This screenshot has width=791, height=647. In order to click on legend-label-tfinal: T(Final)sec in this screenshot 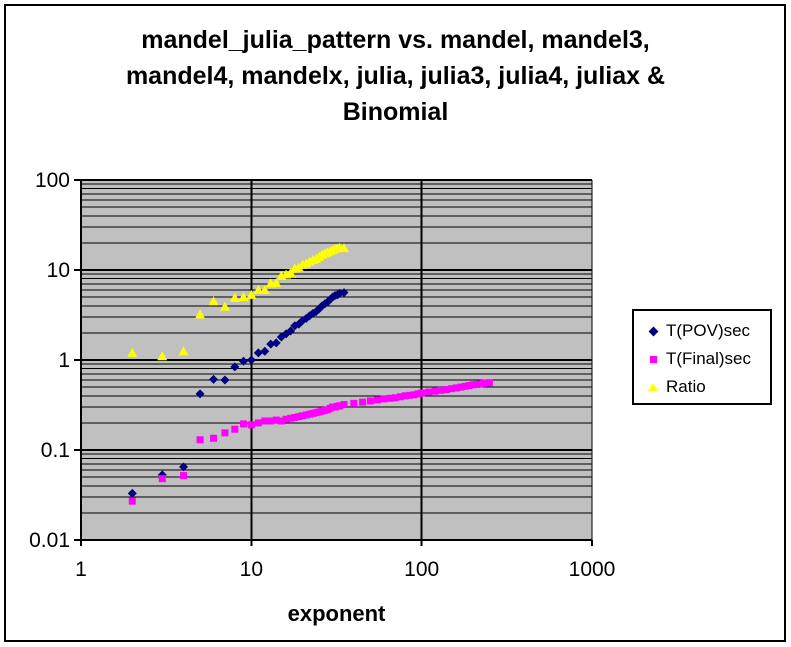, I will do `click(709, 358)`.